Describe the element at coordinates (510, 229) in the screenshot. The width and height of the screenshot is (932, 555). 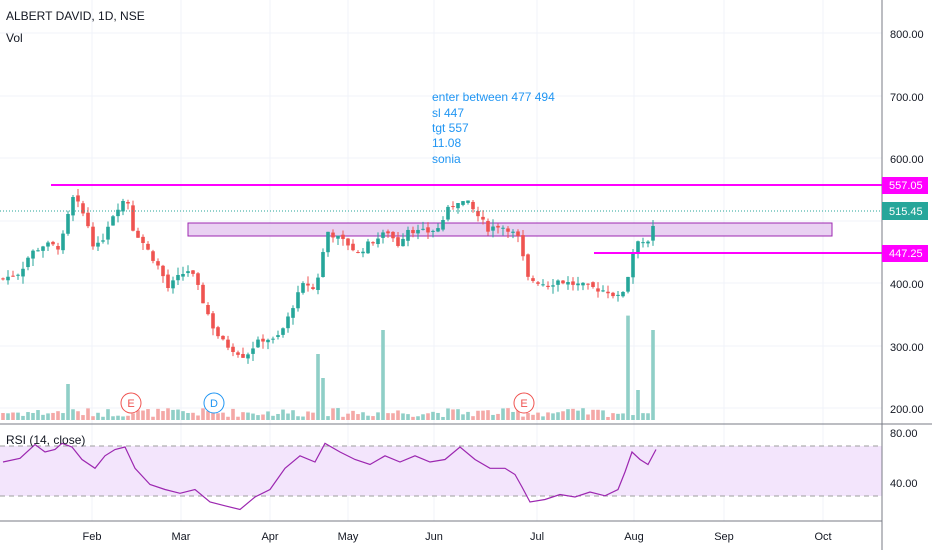
I see `entry-zone-box` at that location.